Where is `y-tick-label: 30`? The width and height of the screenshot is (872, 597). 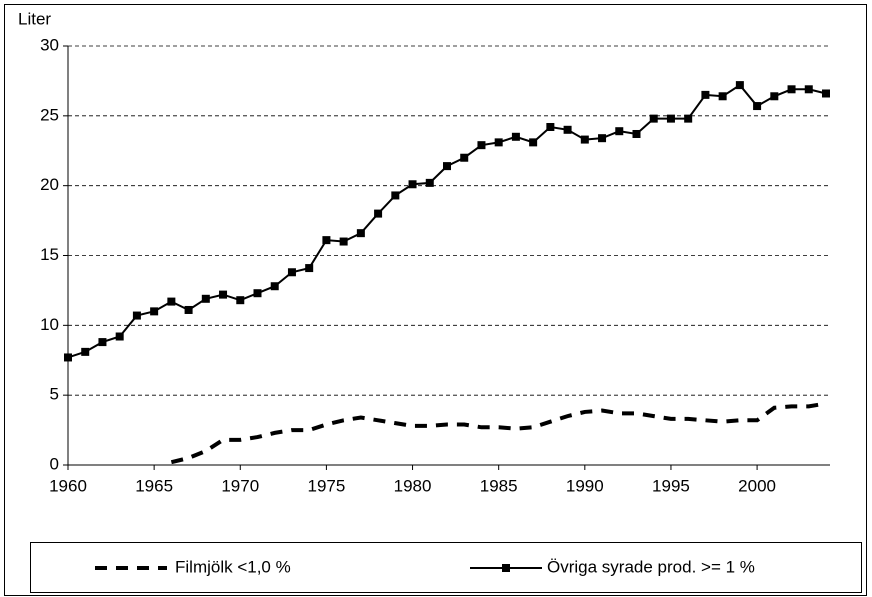
y-tick-label: 30 is located at coordinates (49, 44).